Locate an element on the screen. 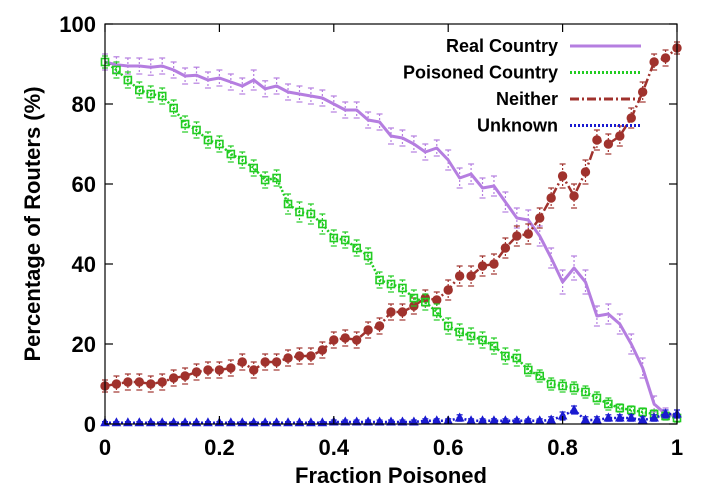  y-tick-label: 80 is located at coordinates (84, 104).